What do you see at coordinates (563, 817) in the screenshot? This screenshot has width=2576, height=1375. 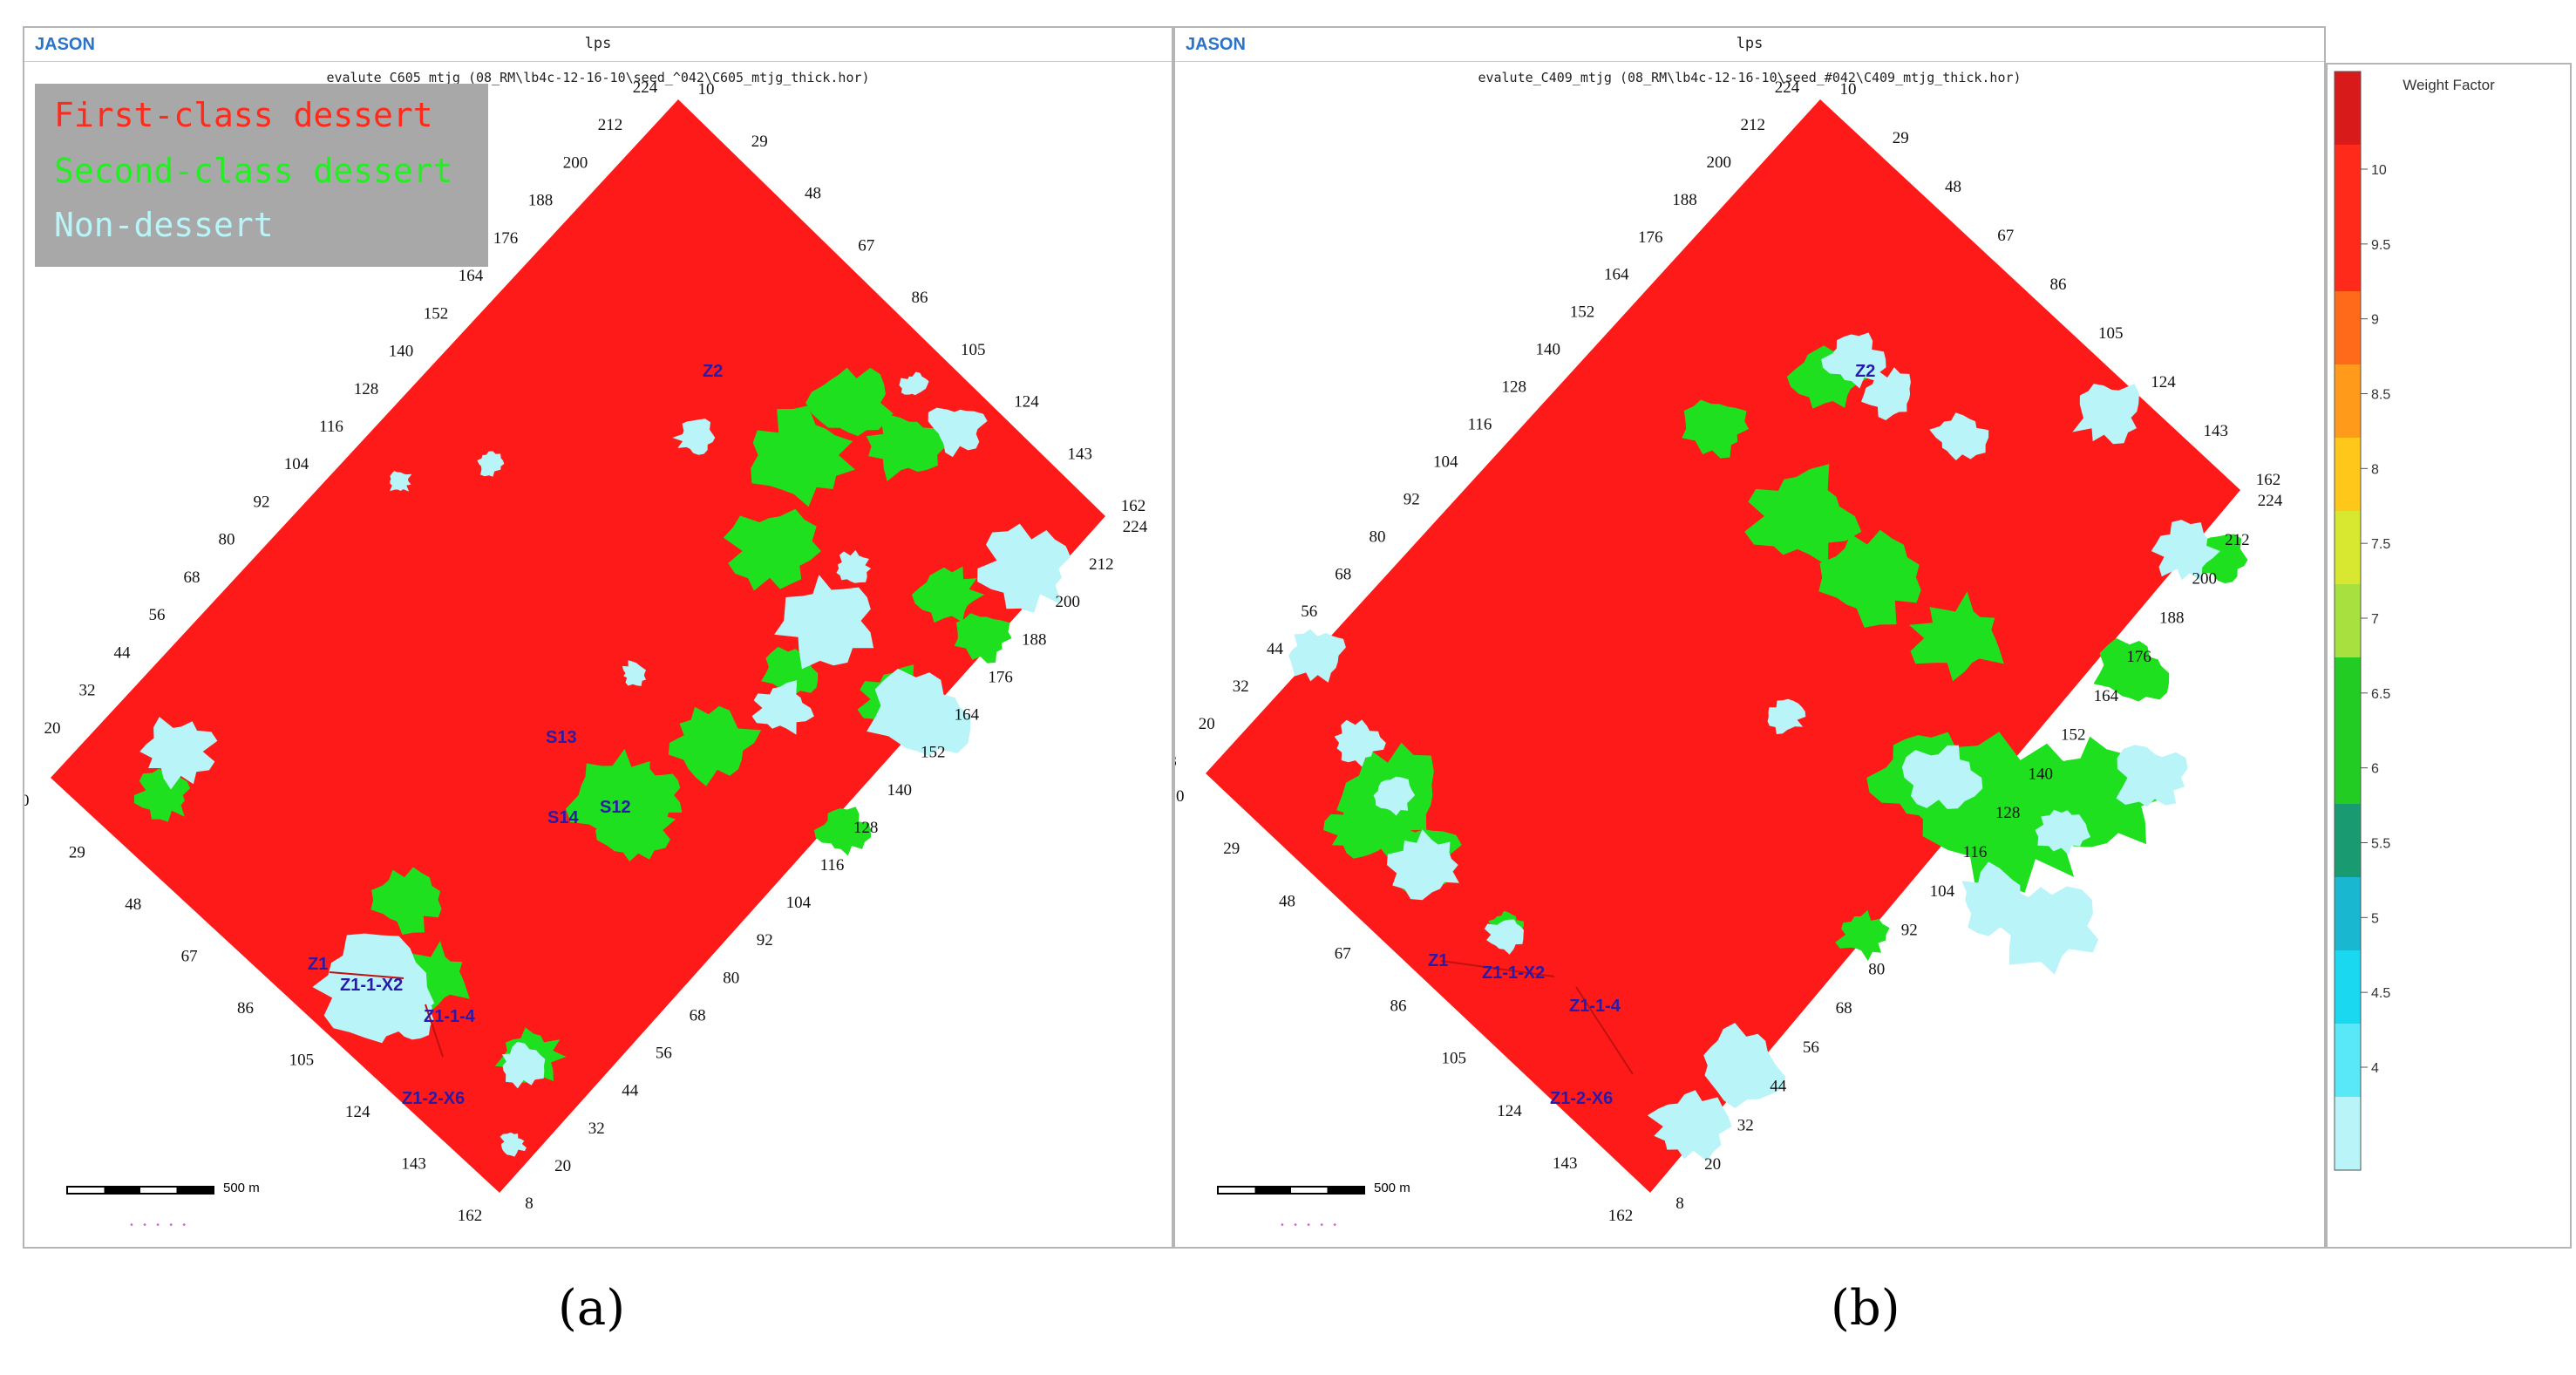 I see `well-label: S14` at bounding box center [563, 817].